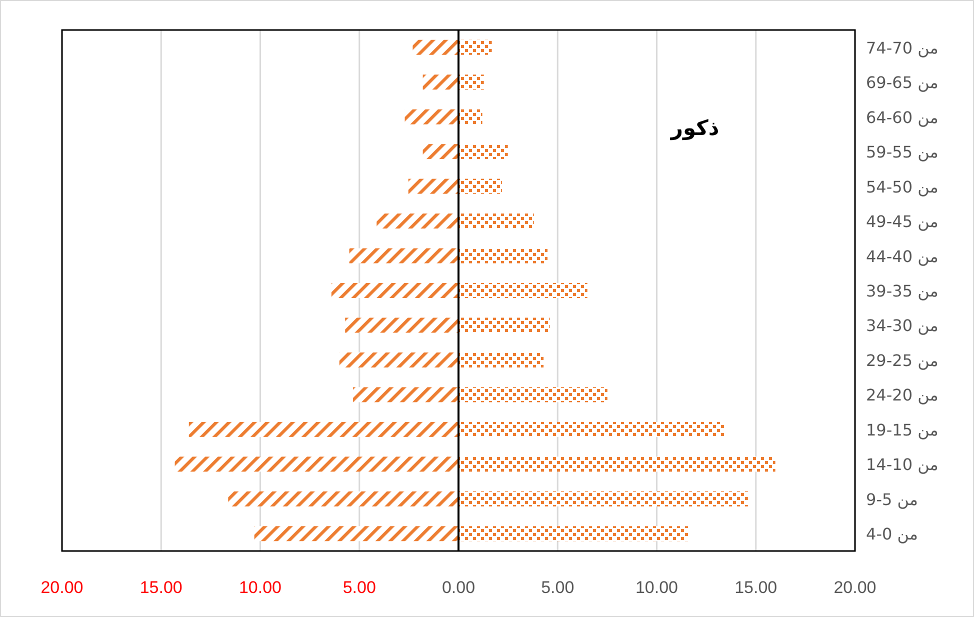 The width and height of the screenshot is (974, 617). Describe the element at coordinates (892, 499) in the screenshot. I see `y-tick-label: من 5-9` at that location.